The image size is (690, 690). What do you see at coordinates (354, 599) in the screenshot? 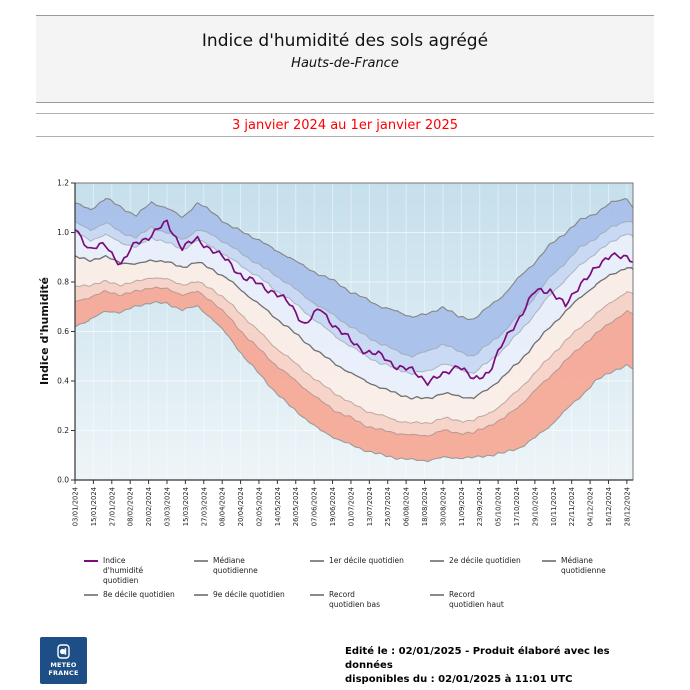
I see `legend-label: Record quotidien bas` at bounding box center [354, 599].